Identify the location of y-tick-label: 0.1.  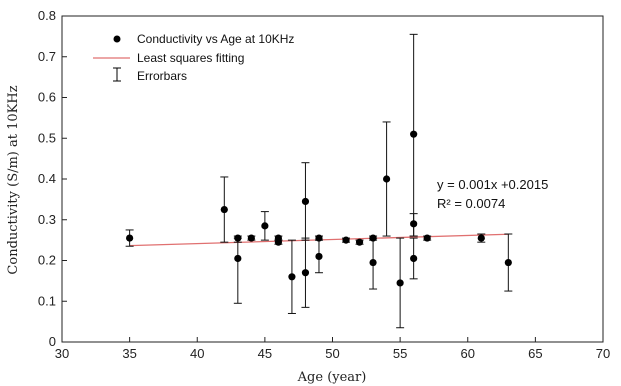
(47, 300).